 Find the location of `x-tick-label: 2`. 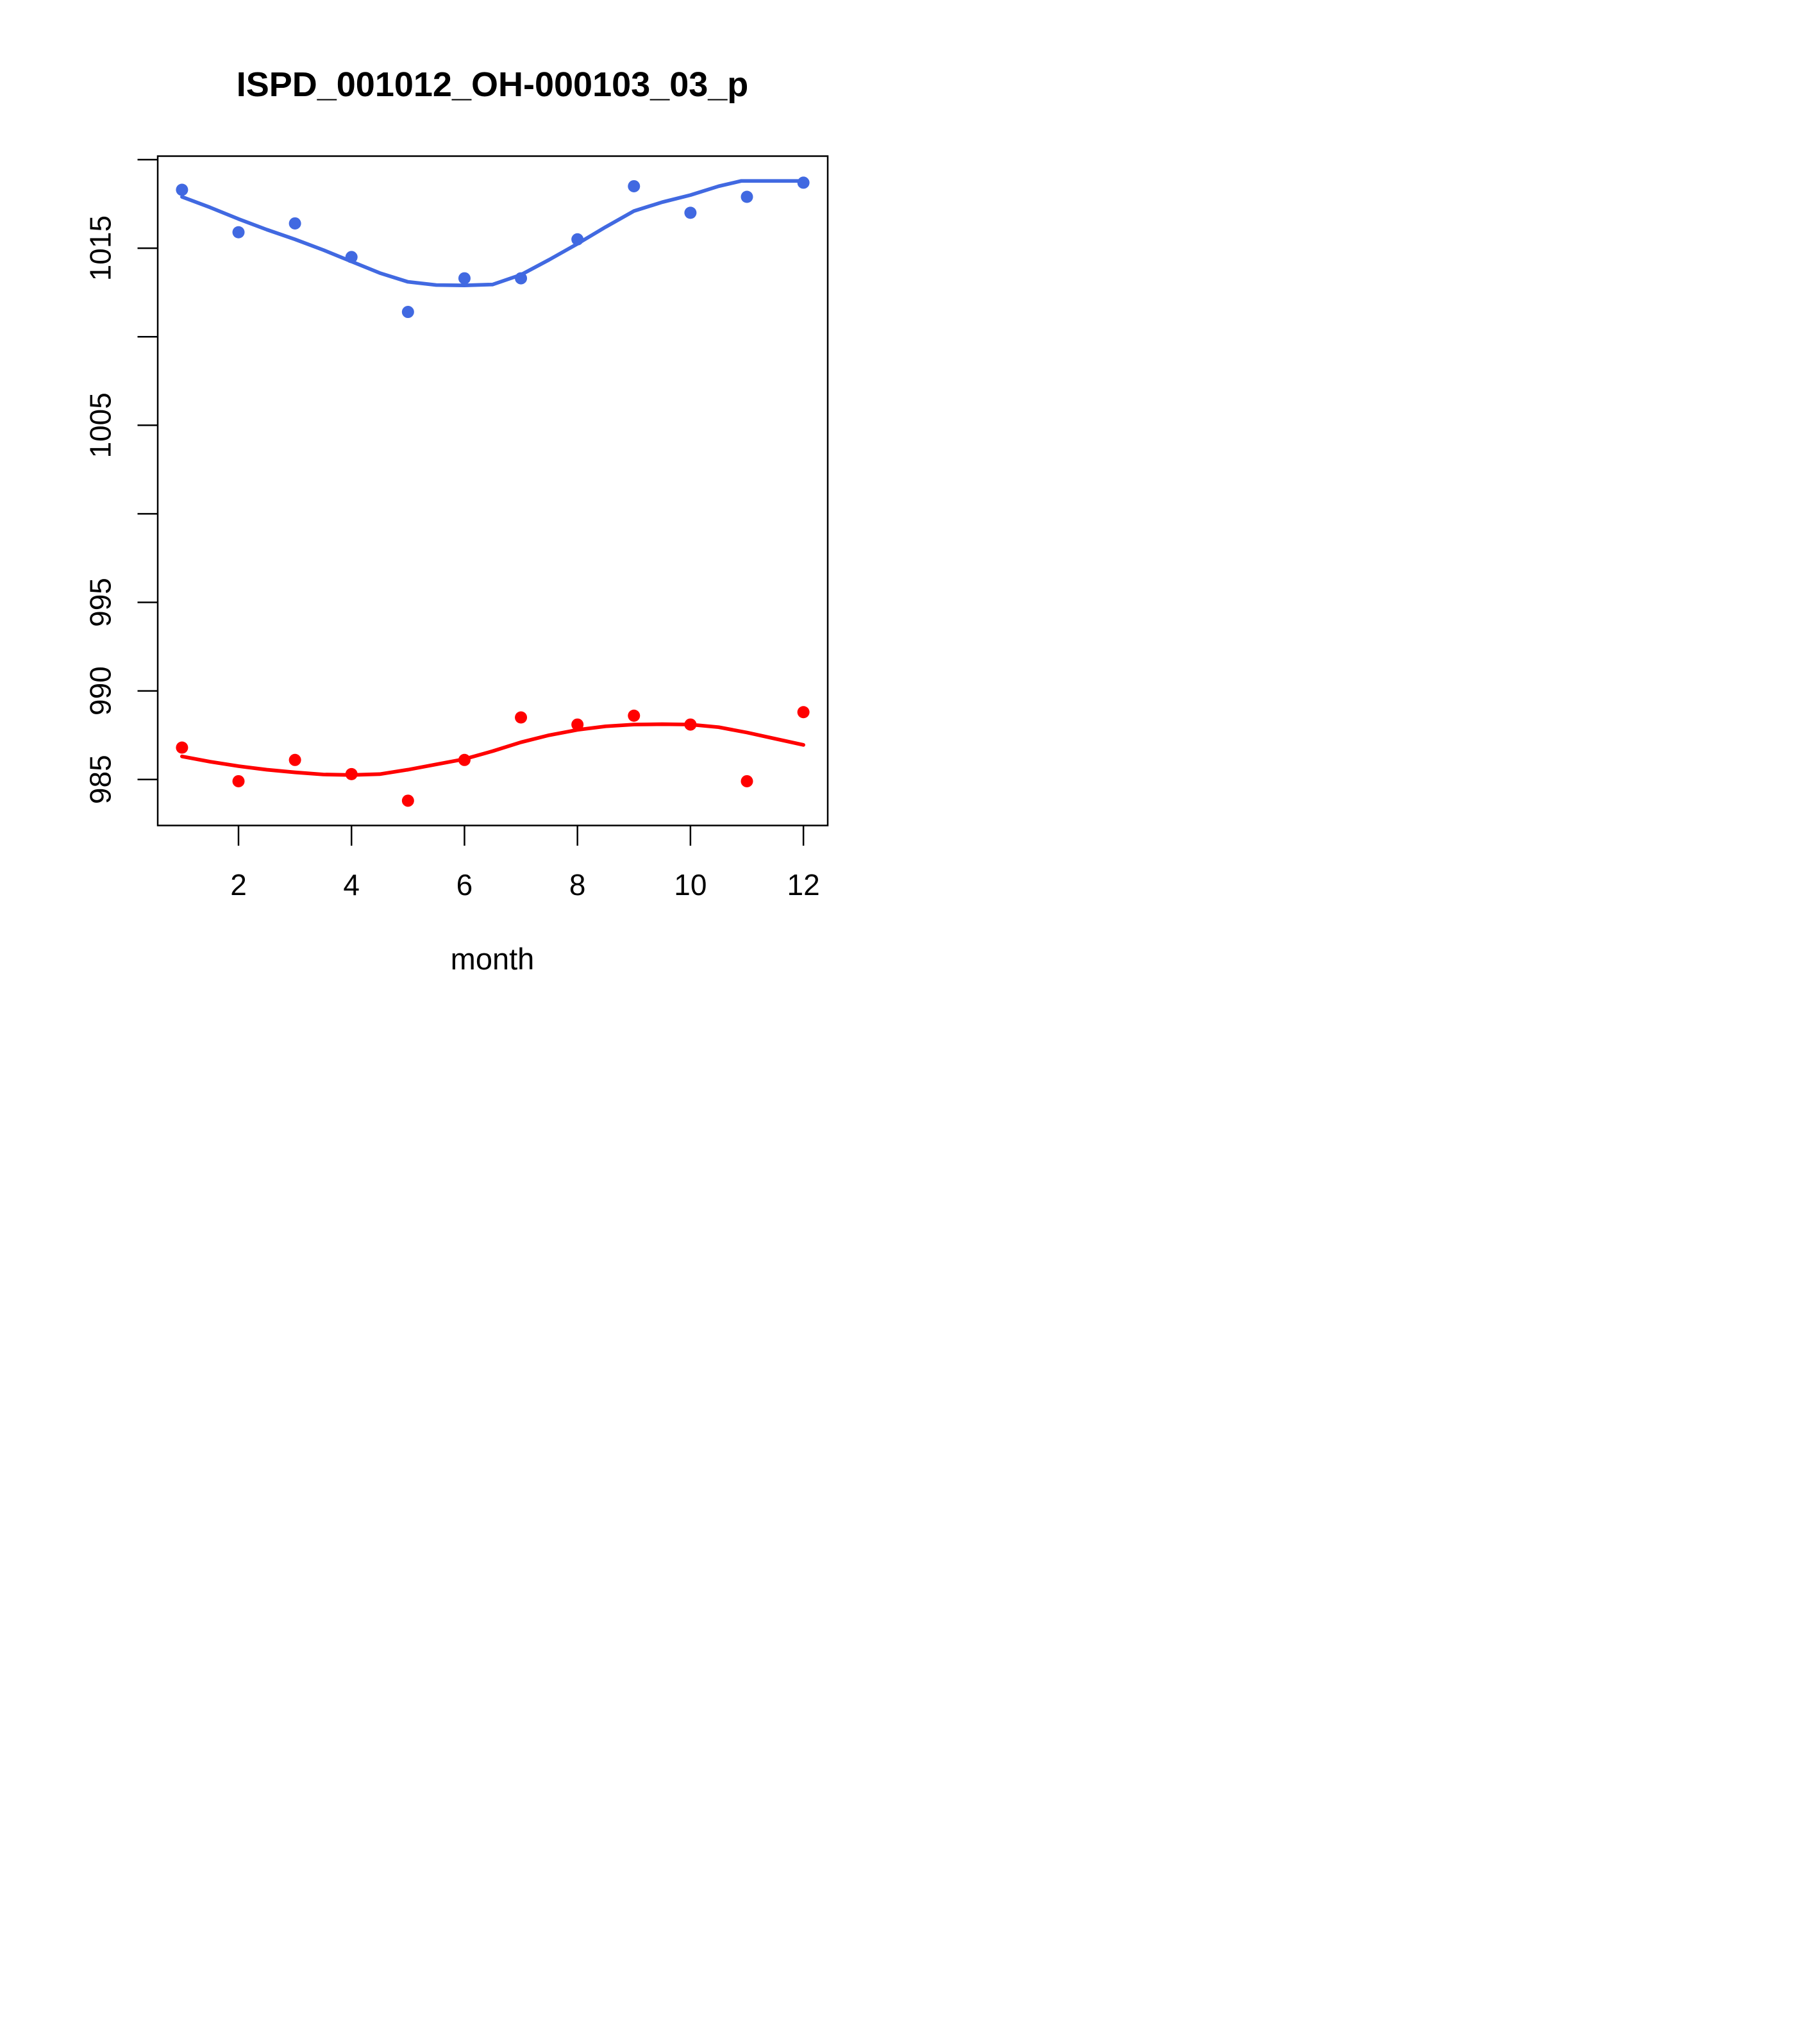

x-tick-label: 2 is located at coordinates (239, 884).